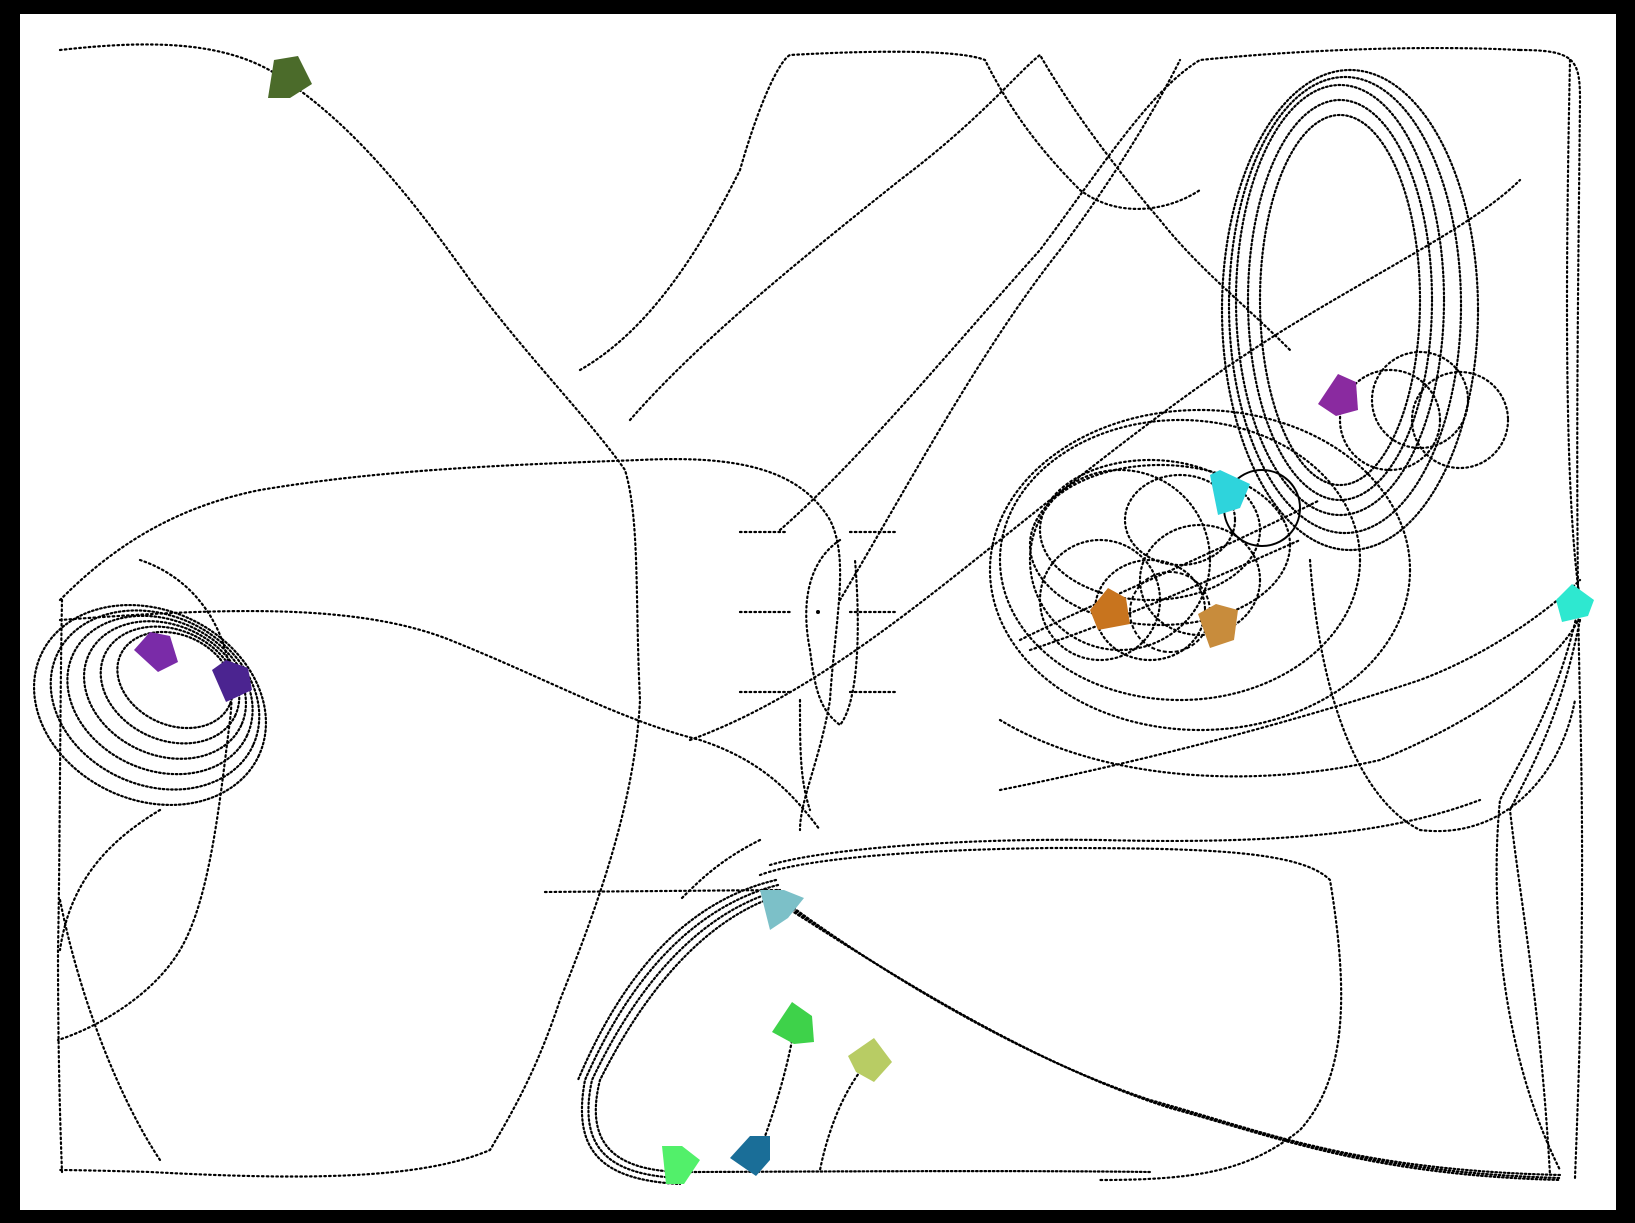 This screenshot has height=1223, width=1635. I want to click on center-maze, so click(817, 671).